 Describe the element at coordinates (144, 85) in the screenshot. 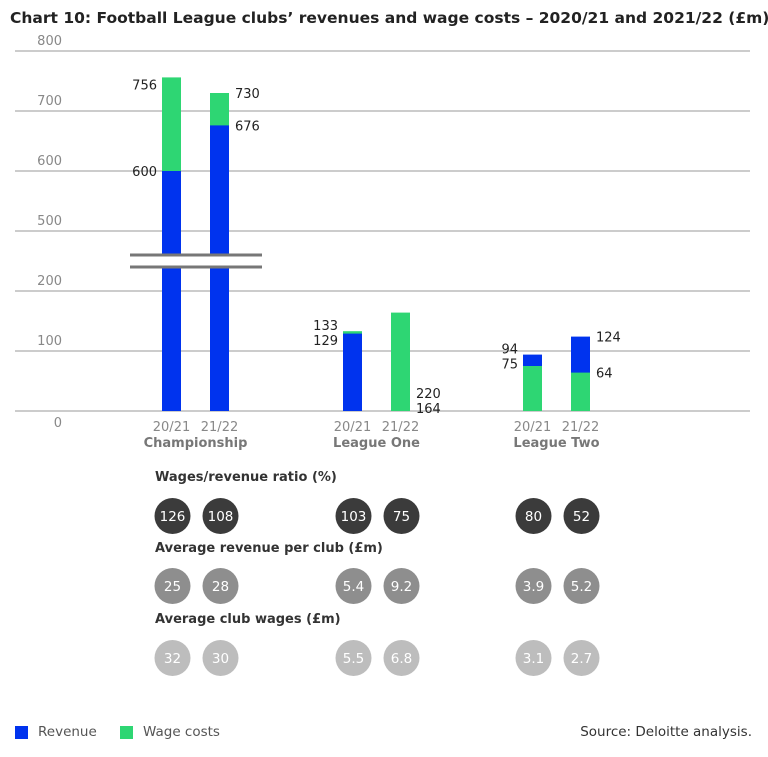

I see `data-label: 756` at that location.